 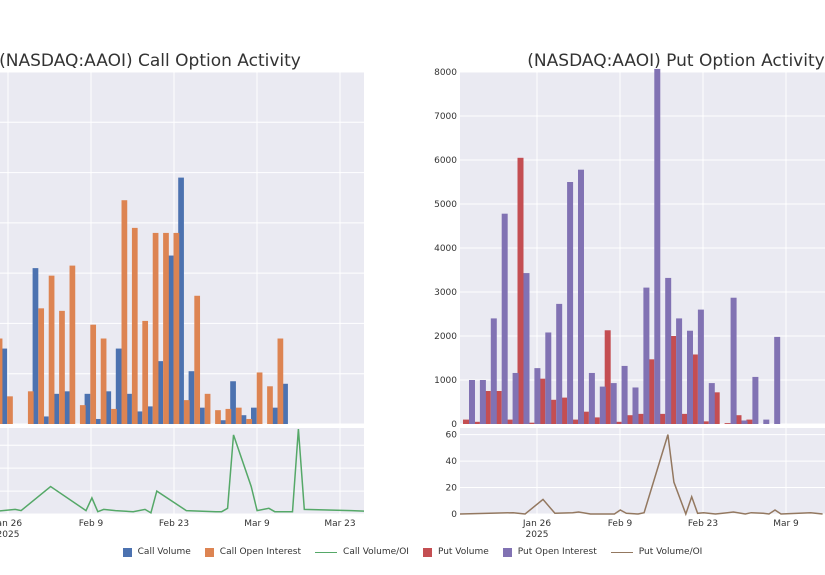 I want to click on y-tick-label: 3000, so click(x=445, y=293).